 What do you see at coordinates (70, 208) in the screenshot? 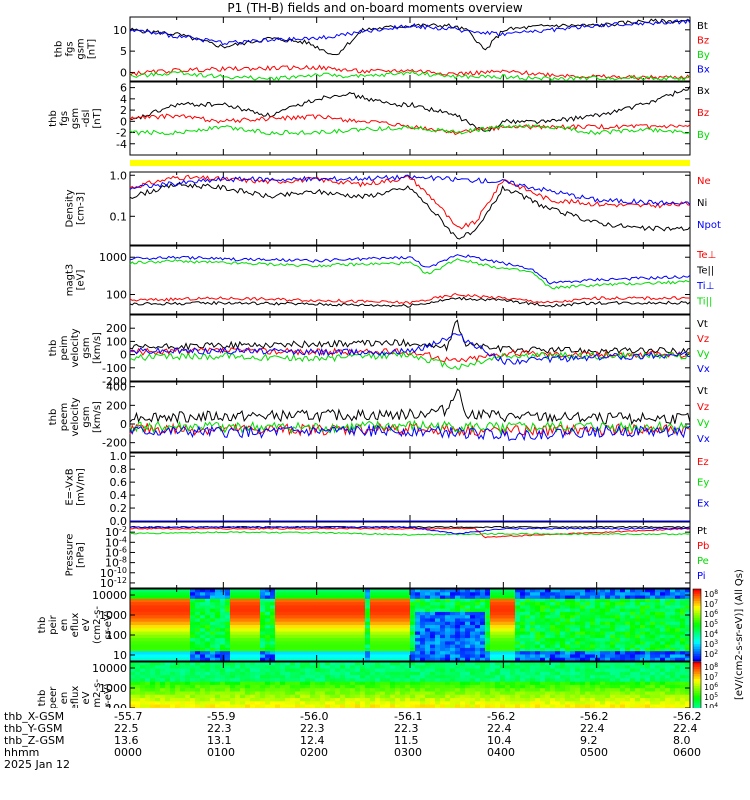
I see `y-axis-label: Density` at bounding box center [70, 208].